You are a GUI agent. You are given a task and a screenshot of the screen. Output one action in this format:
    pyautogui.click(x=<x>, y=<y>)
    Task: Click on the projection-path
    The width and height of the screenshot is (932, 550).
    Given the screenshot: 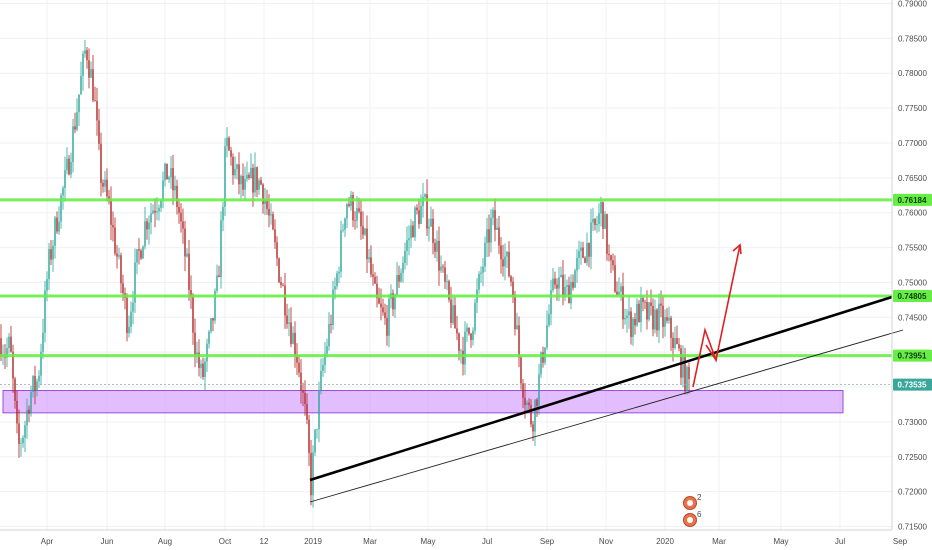 What is the action you would take?
    pyautogui.click(x=716, y=316)
    